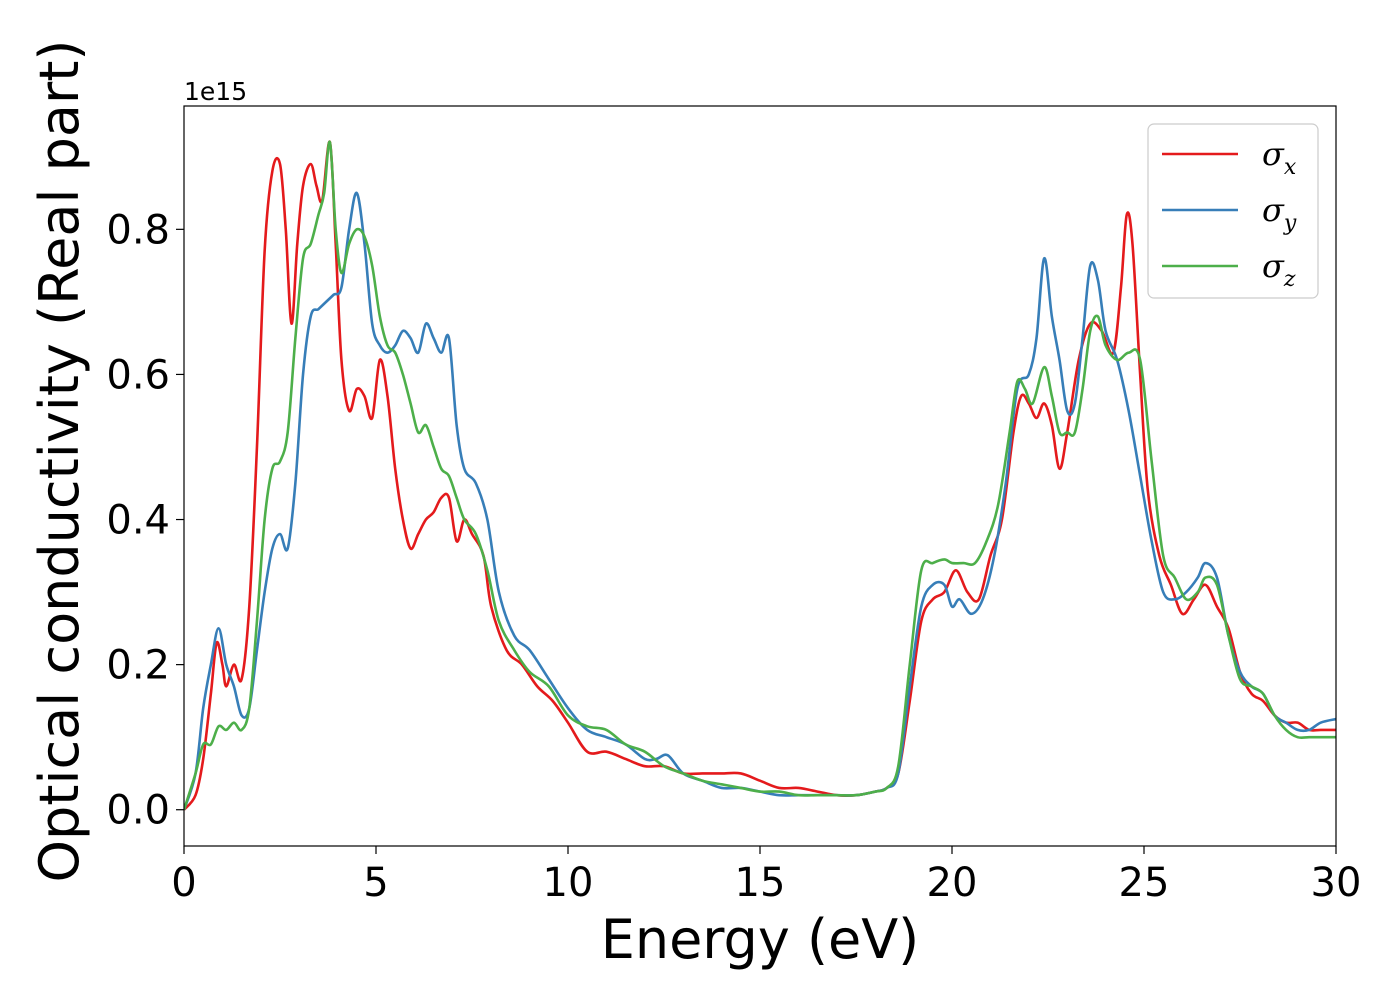 This screenshot has height=1000, width=1400. I want to click on x-axis-label: Energy (eV), so click(760, 939).